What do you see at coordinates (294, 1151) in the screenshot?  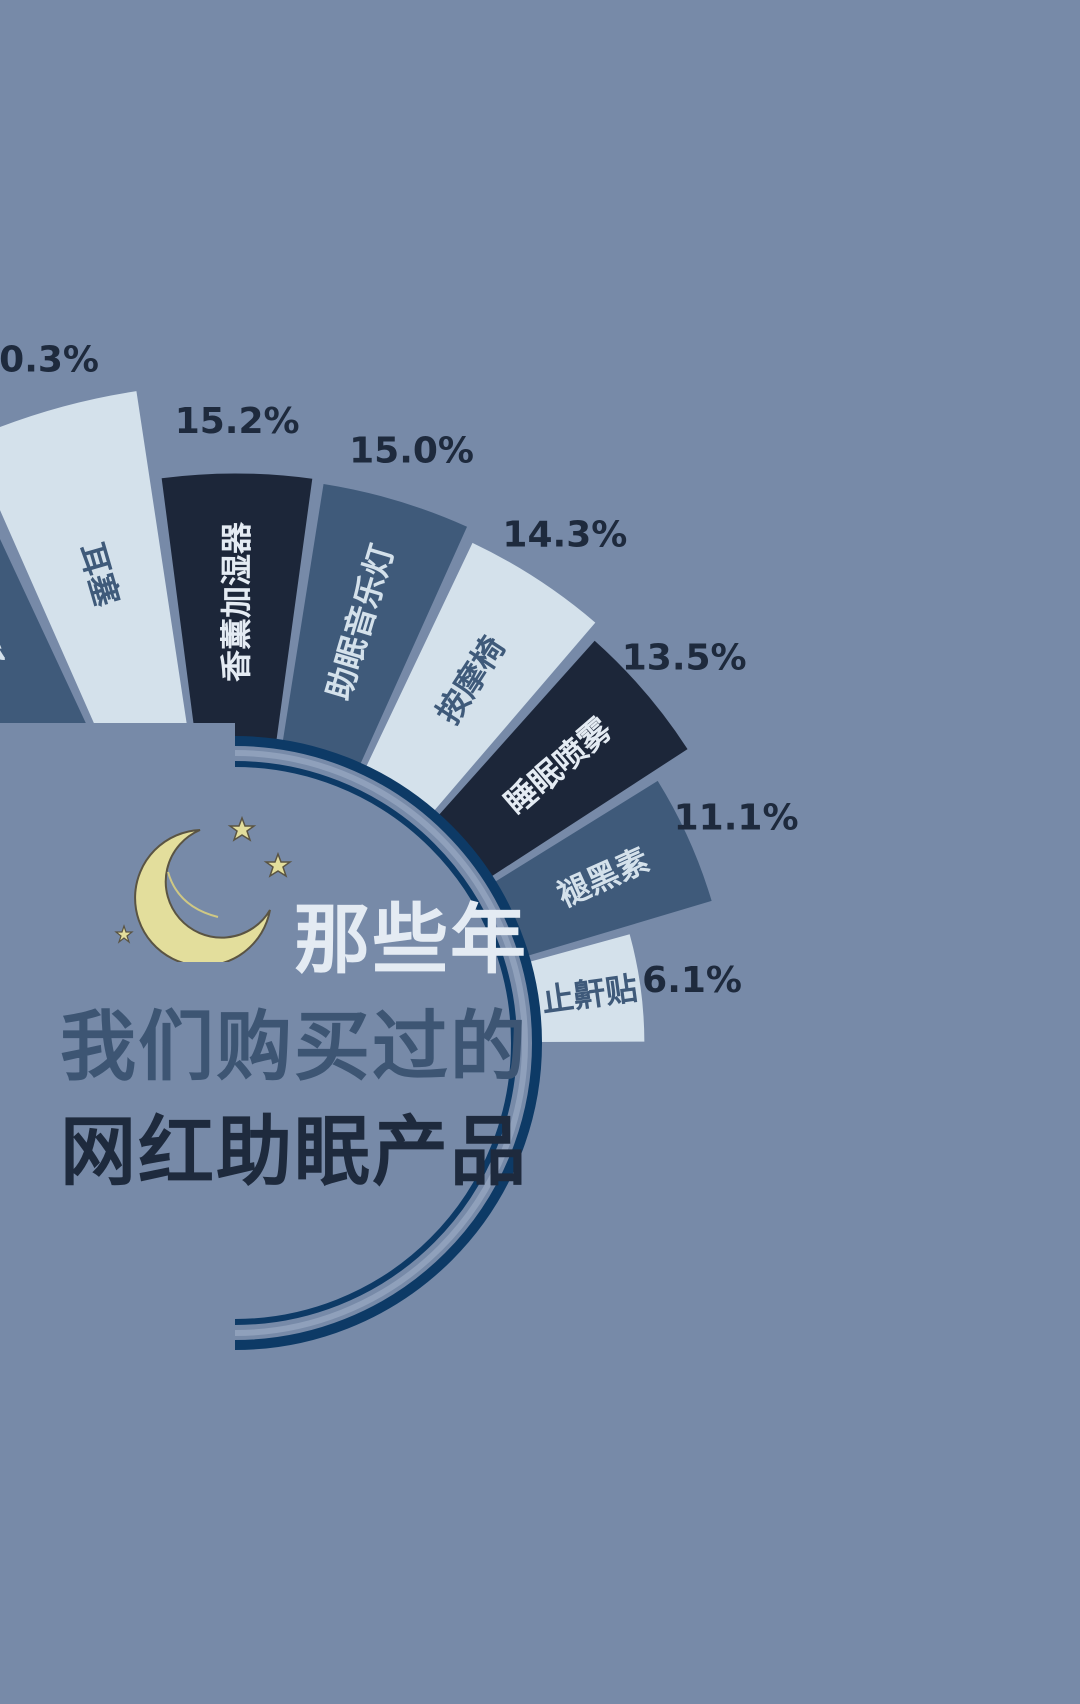 I see `title-line-3: 网红助眠产品` at bounding box center [294, 1151].